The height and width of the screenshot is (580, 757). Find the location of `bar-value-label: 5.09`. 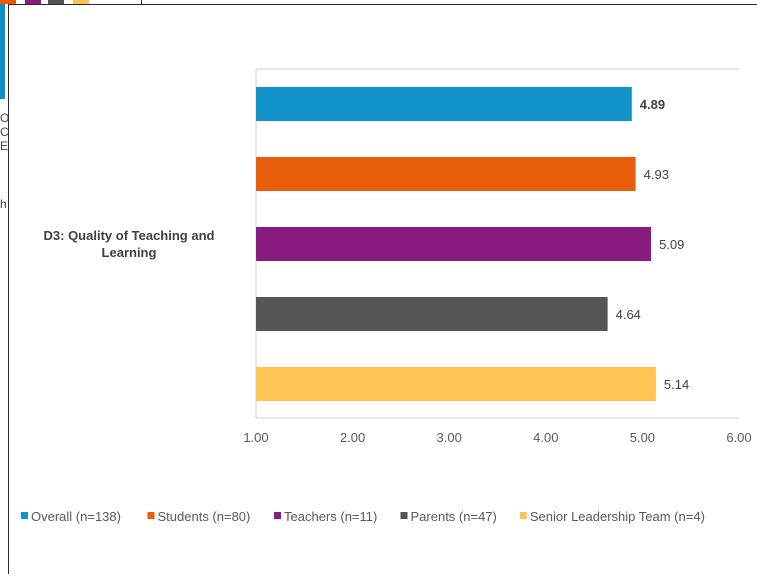

bar-value-label: 5.09 is located at coordinates (671, 244).